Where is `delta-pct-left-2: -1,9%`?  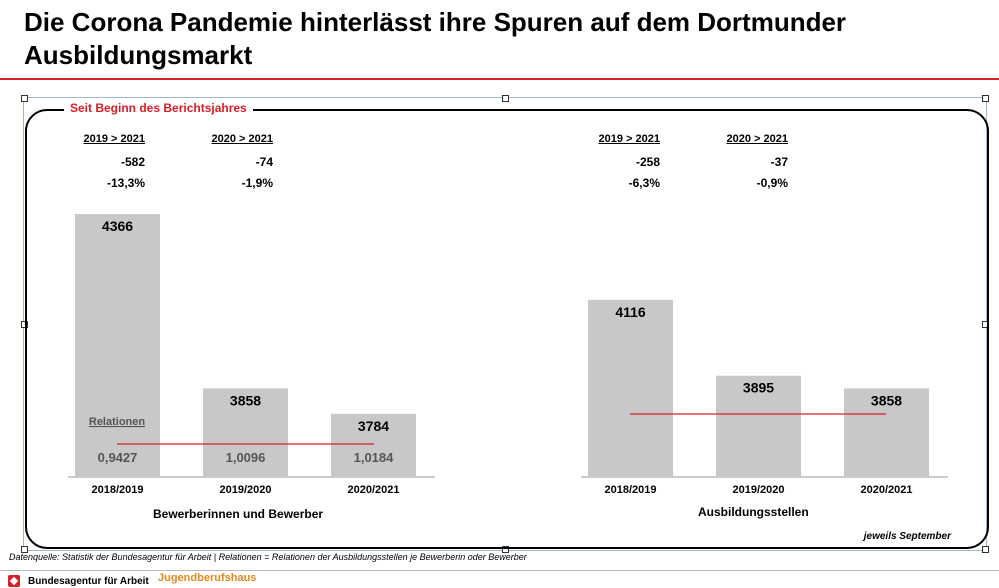
delta-pct-left-2: -1,9% is located at coordinates (257, 183).